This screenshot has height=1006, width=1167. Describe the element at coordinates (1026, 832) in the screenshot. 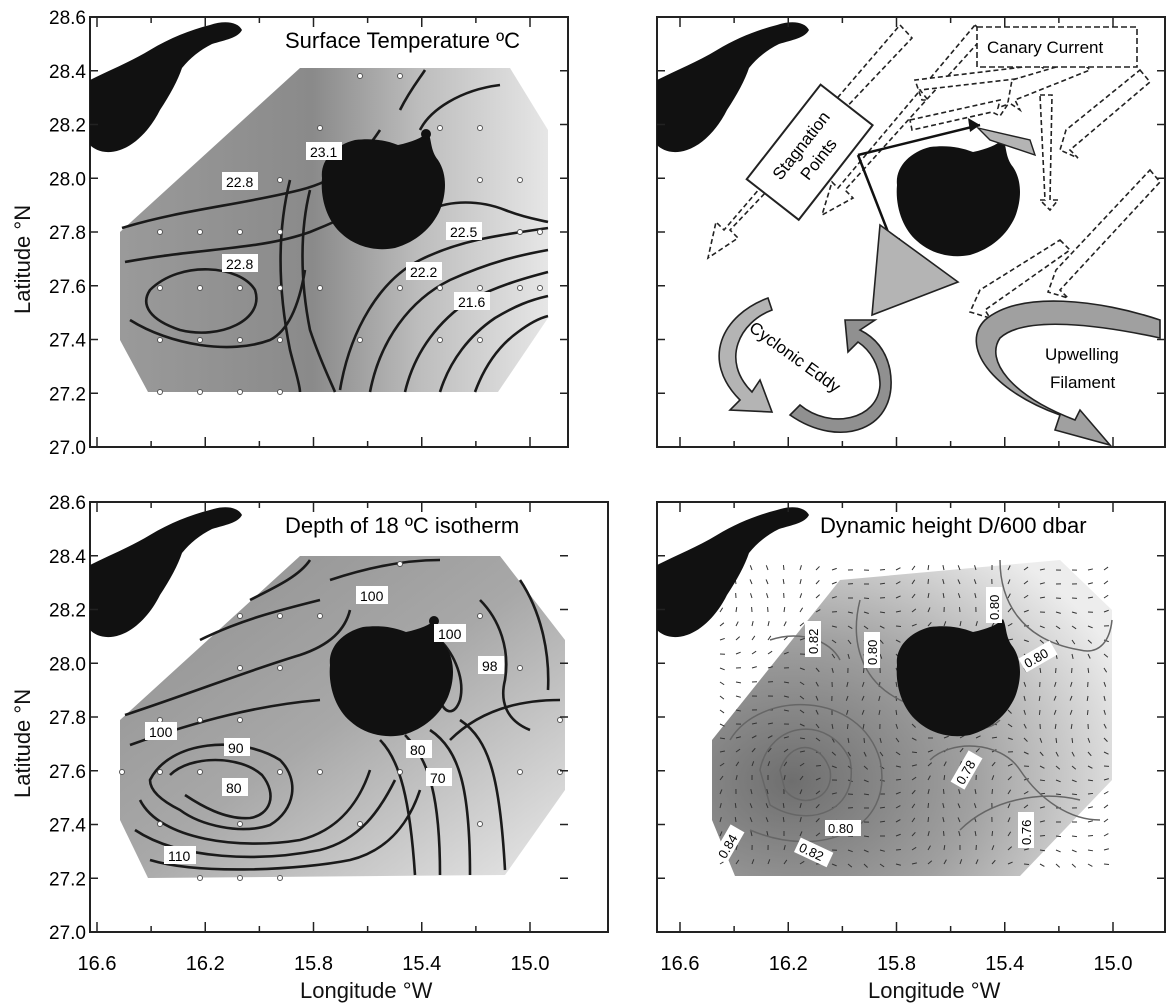

I see `contour-label: 0.76` at that location.